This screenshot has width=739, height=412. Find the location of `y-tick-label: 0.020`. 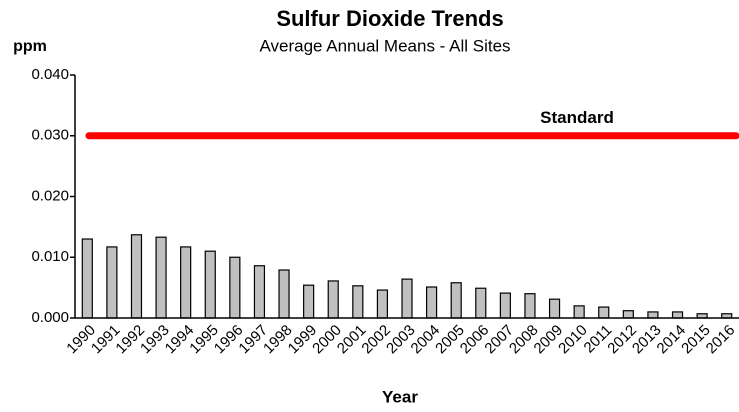

y-tick-label: 0.020 is located at coordinates (50, 195).